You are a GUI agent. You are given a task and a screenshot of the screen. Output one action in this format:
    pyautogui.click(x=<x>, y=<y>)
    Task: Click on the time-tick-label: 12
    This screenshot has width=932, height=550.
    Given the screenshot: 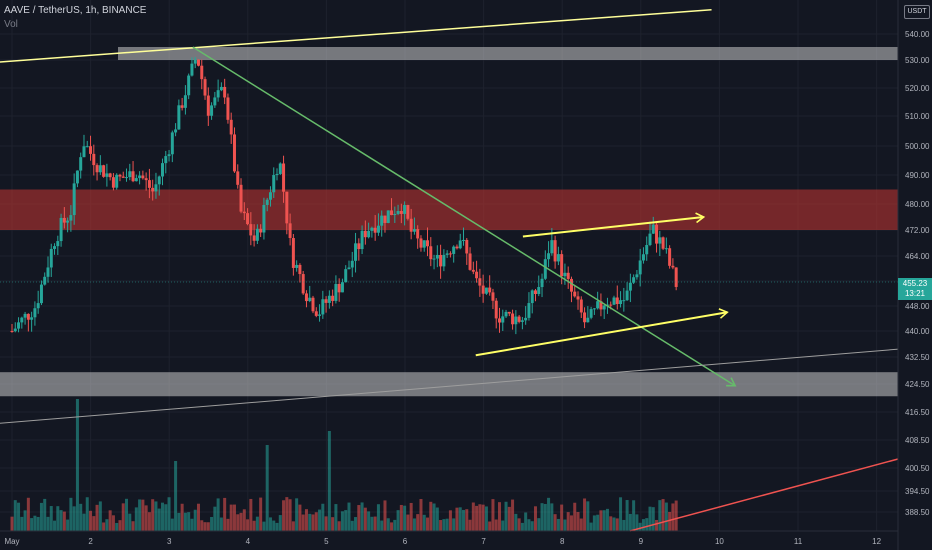 What is the action you would take?
    pyautogui.click(x=876, y=541)
    